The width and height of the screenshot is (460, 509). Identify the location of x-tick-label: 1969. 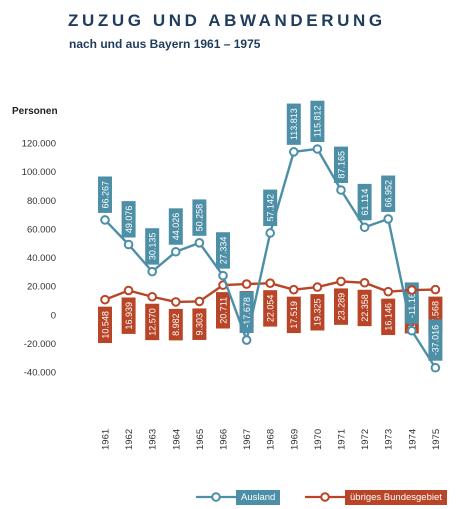
(294, 439).